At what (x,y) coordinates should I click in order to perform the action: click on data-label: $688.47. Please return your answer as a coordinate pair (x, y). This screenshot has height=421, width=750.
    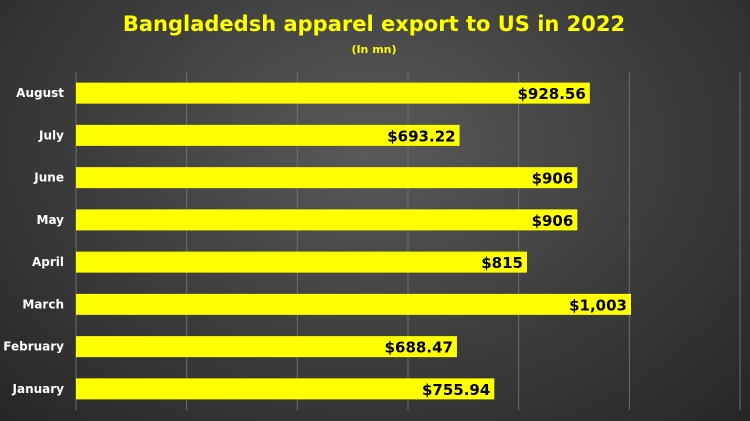
    Looking at the image, I should click on (419, 348).